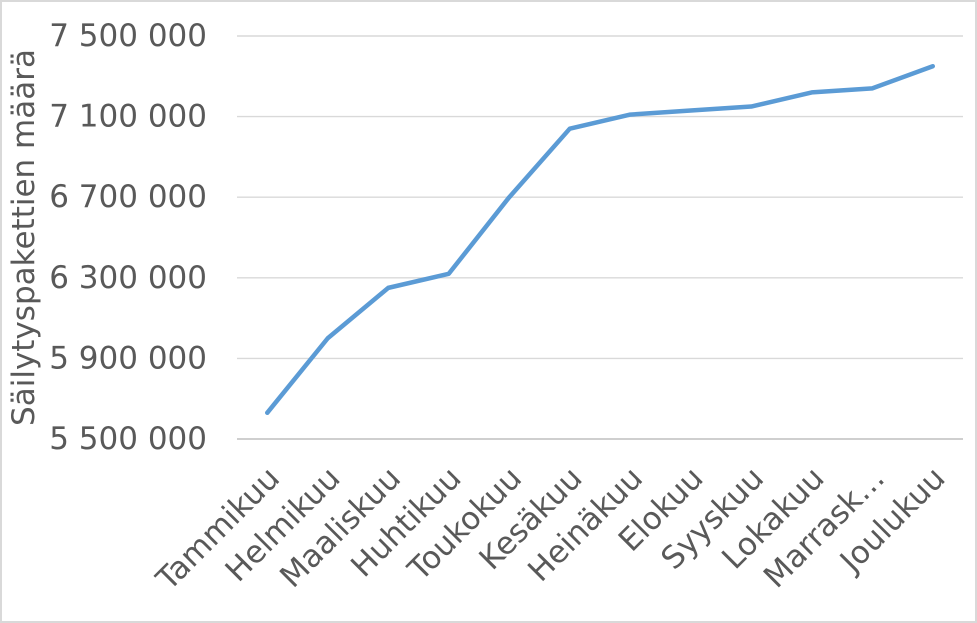 The image size is (977, 623). Describe the element at coordinates (128, 117) in the screenshot. I see `y-tick-label: 7 100 000` at that location.